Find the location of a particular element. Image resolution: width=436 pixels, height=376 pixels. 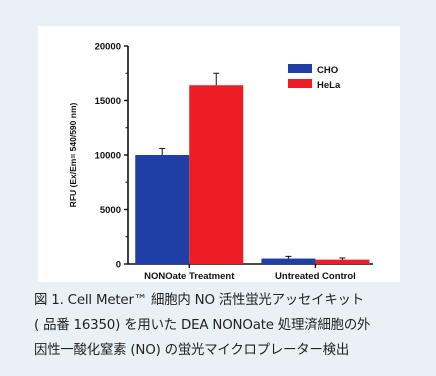

y-tick-label: 5000 is located at coordinates (110, 210).